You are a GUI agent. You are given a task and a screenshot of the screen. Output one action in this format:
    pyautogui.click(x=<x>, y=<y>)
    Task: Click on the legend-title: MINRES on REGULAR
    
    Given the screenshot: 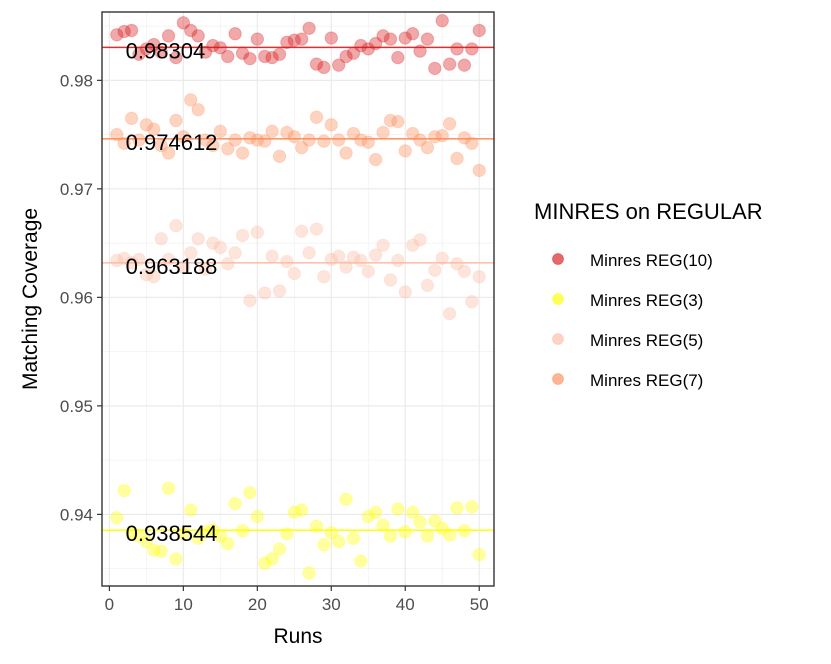 What is the action you would take?
    pyautogui.click(x=648, y=211)
    